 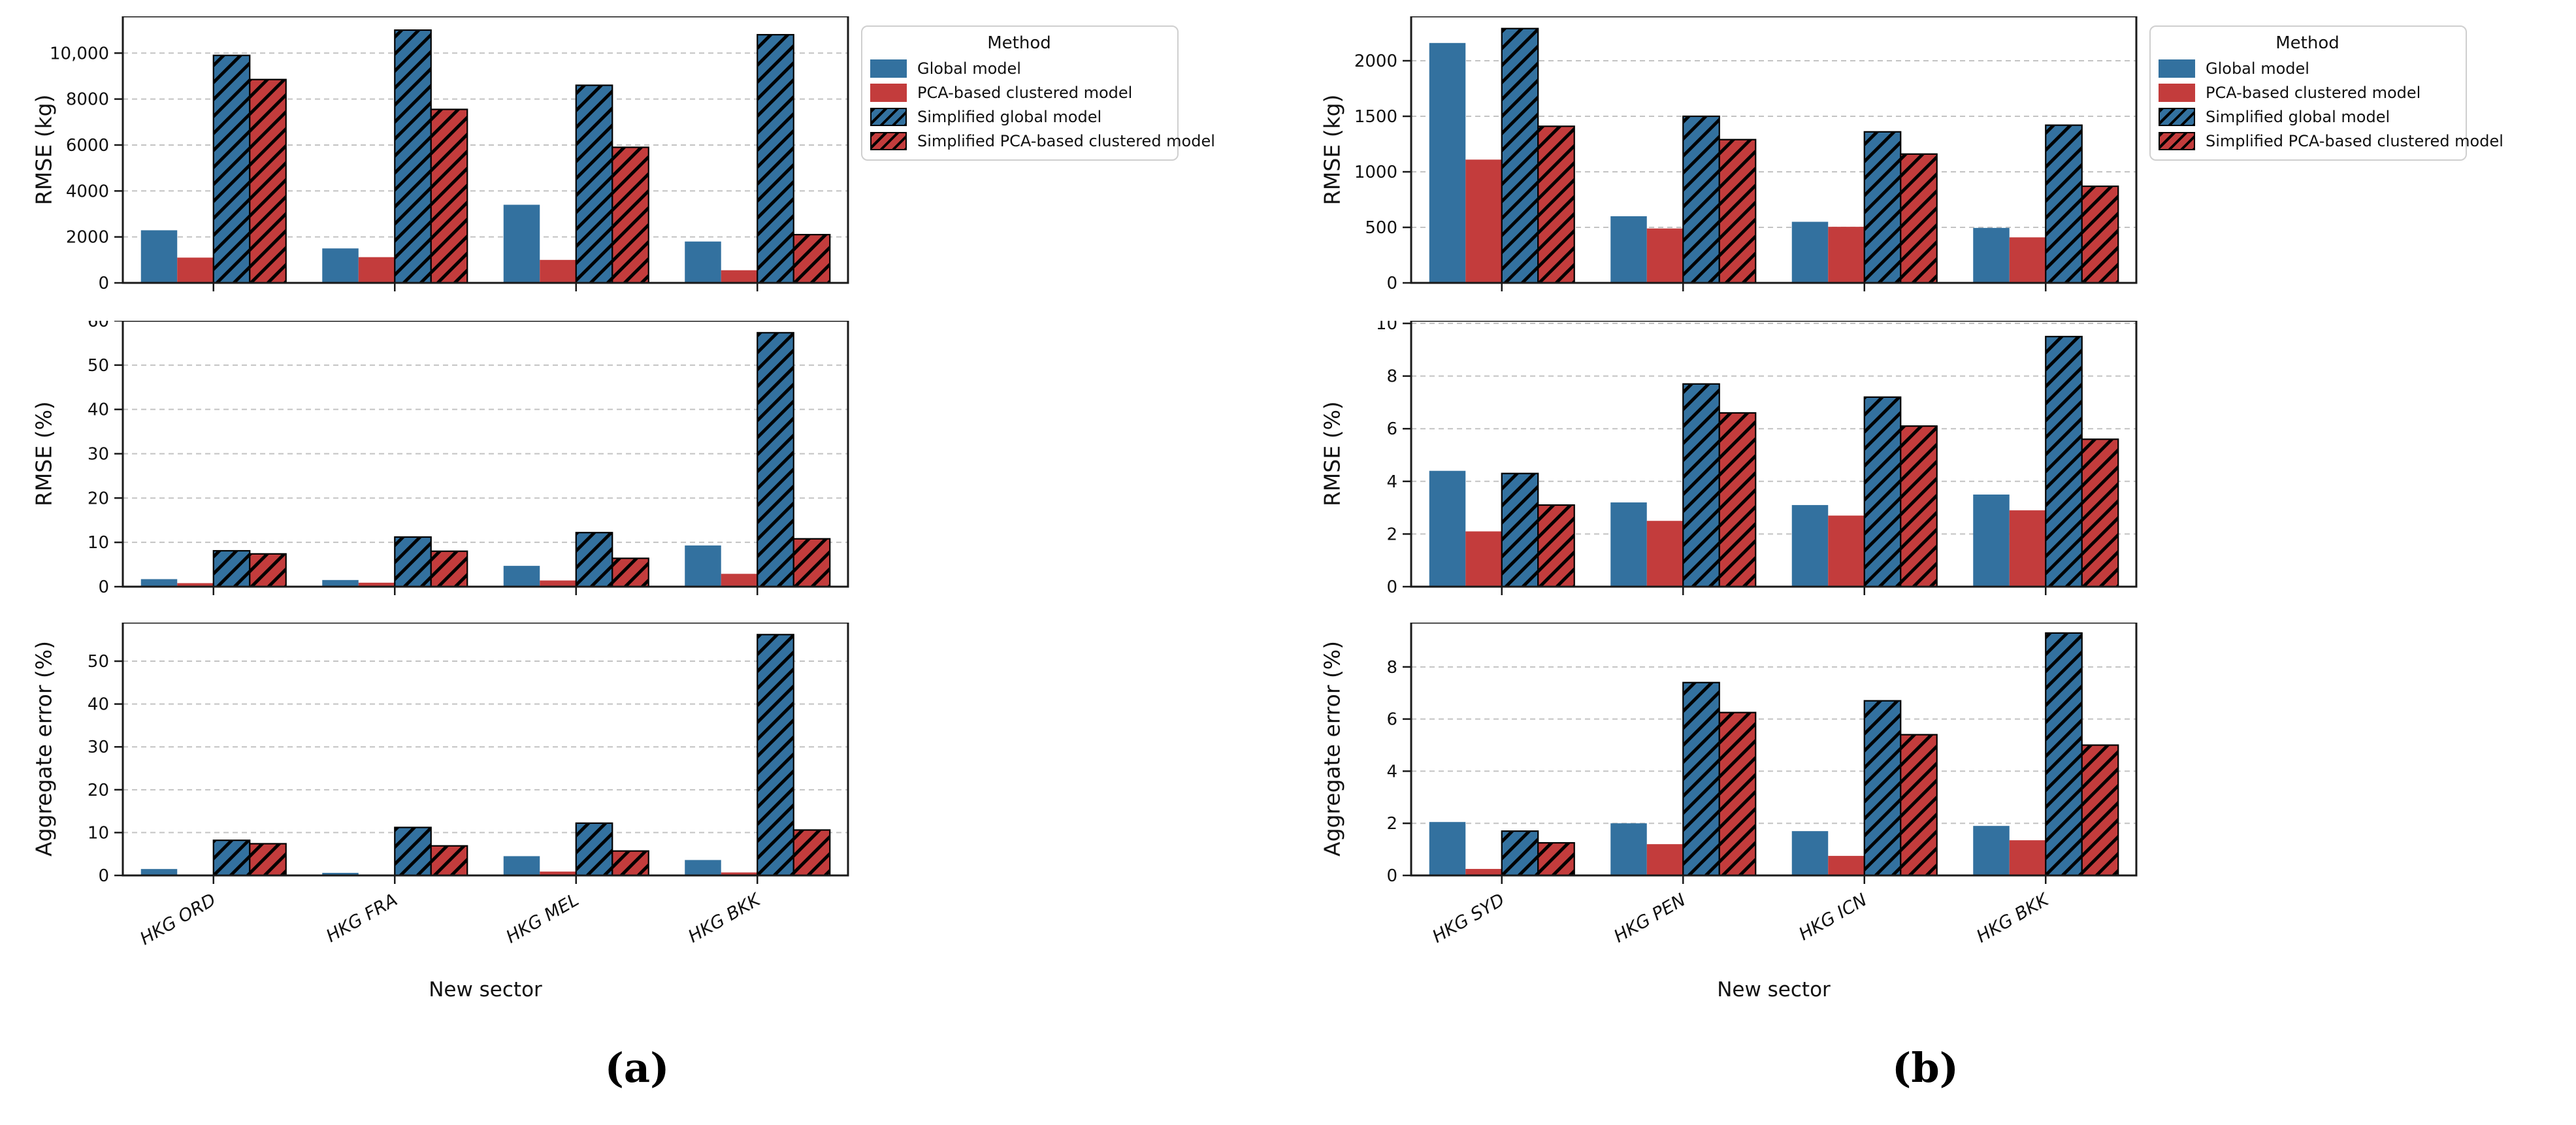 What do you see at coordinates (1332, 453) in the screenshot?
I see `y-axis-title: RMSE (%)` at bounding box center [1332, 453].